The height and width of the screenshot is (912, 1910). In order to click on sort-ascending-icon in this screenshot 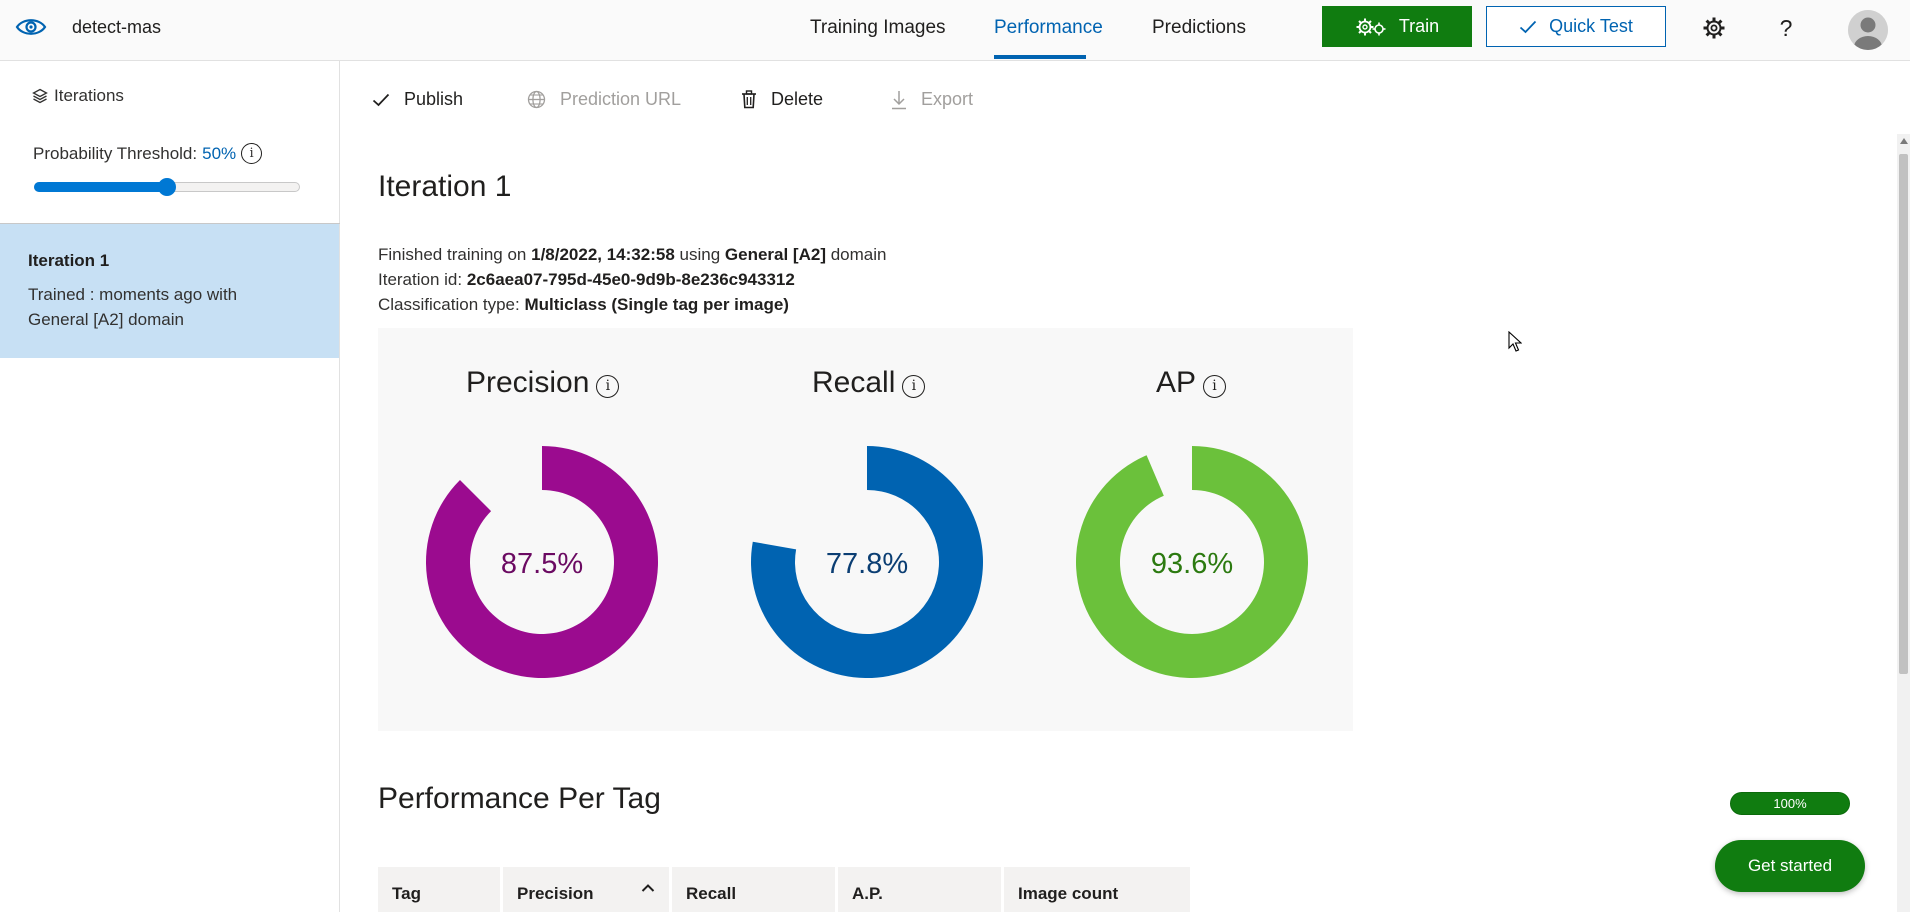, I will do `click(648, 888)`.